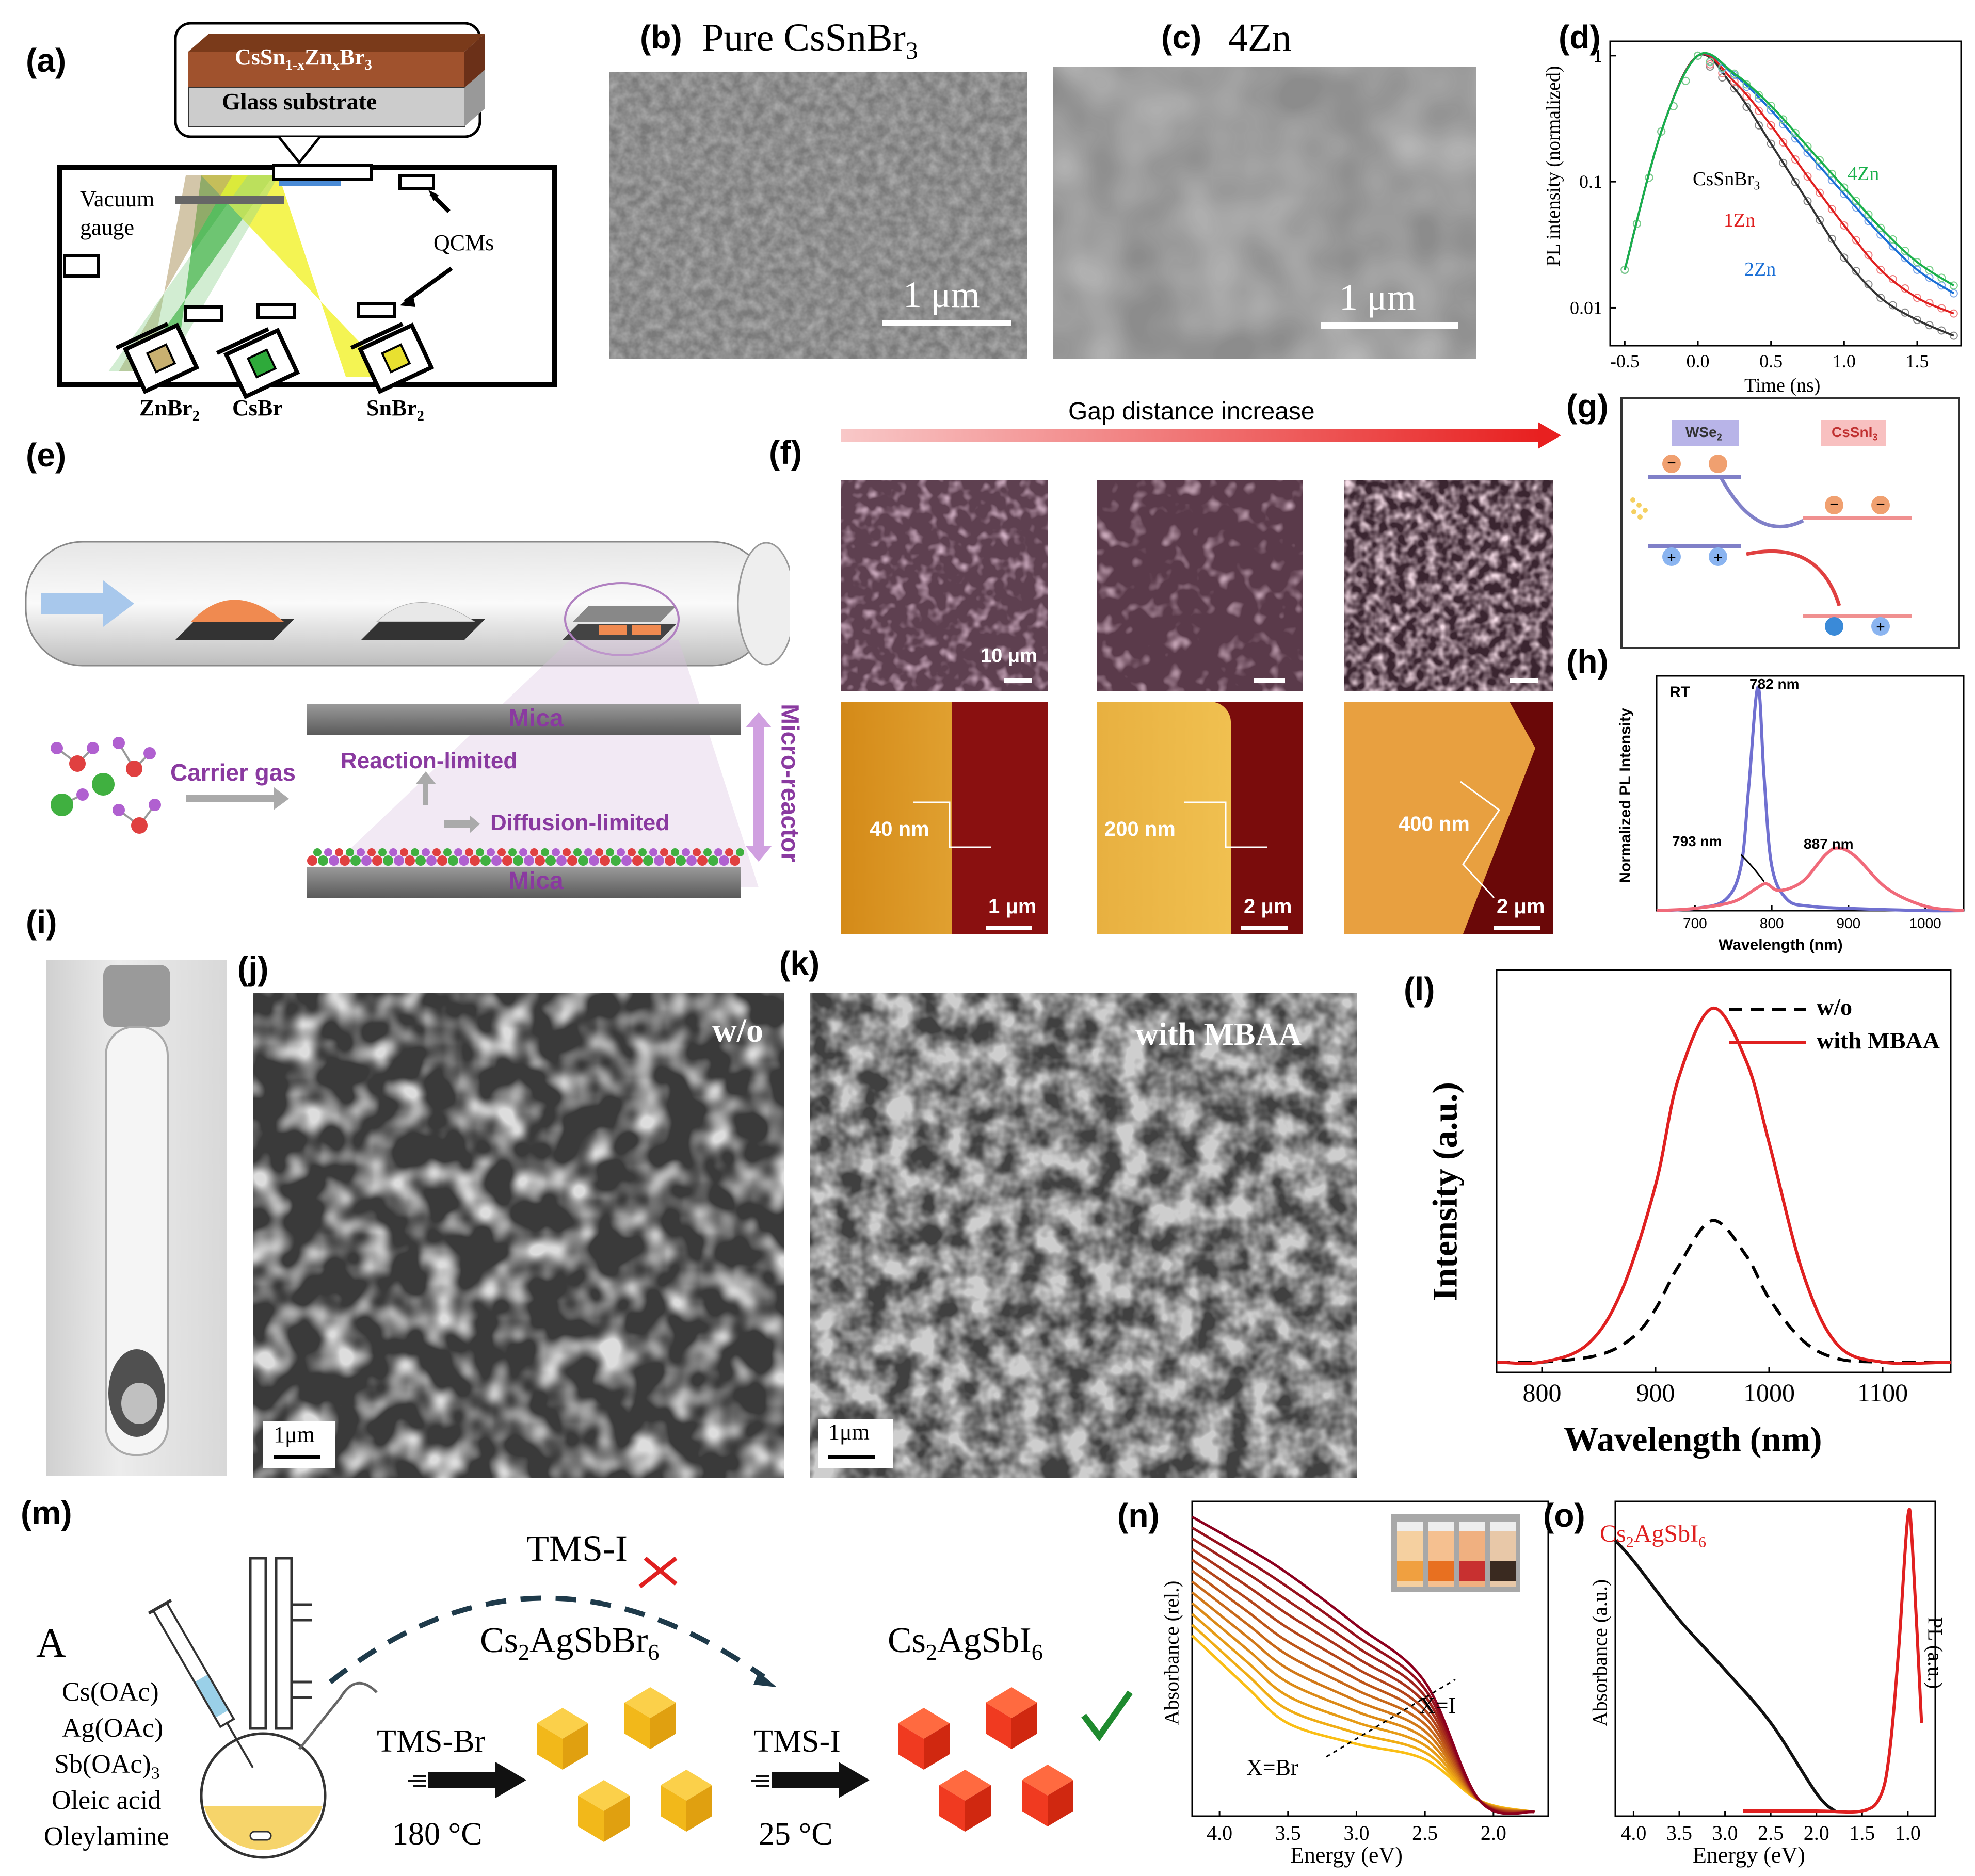  Describe the element at coordinates (900, 829) in the screenshot. I see `height-label: 40 nm` at that location.